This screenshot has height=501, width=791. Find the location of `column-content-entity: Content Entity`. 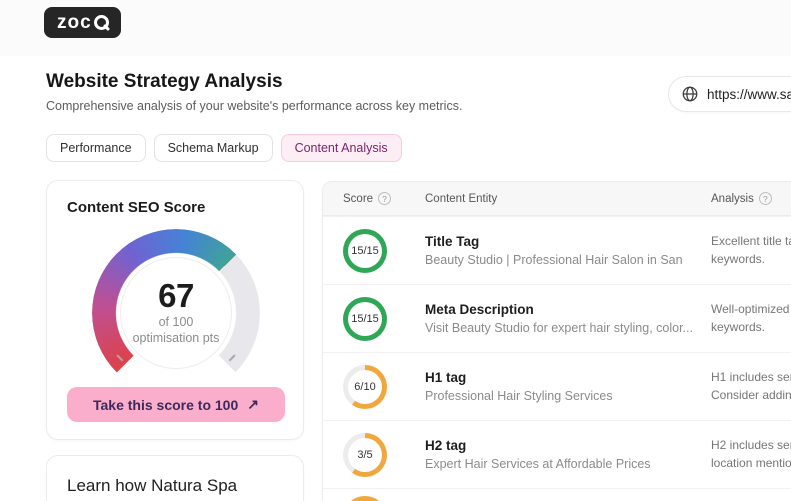

column-content-entity: Content Entity is located at coordinates (461, 198).